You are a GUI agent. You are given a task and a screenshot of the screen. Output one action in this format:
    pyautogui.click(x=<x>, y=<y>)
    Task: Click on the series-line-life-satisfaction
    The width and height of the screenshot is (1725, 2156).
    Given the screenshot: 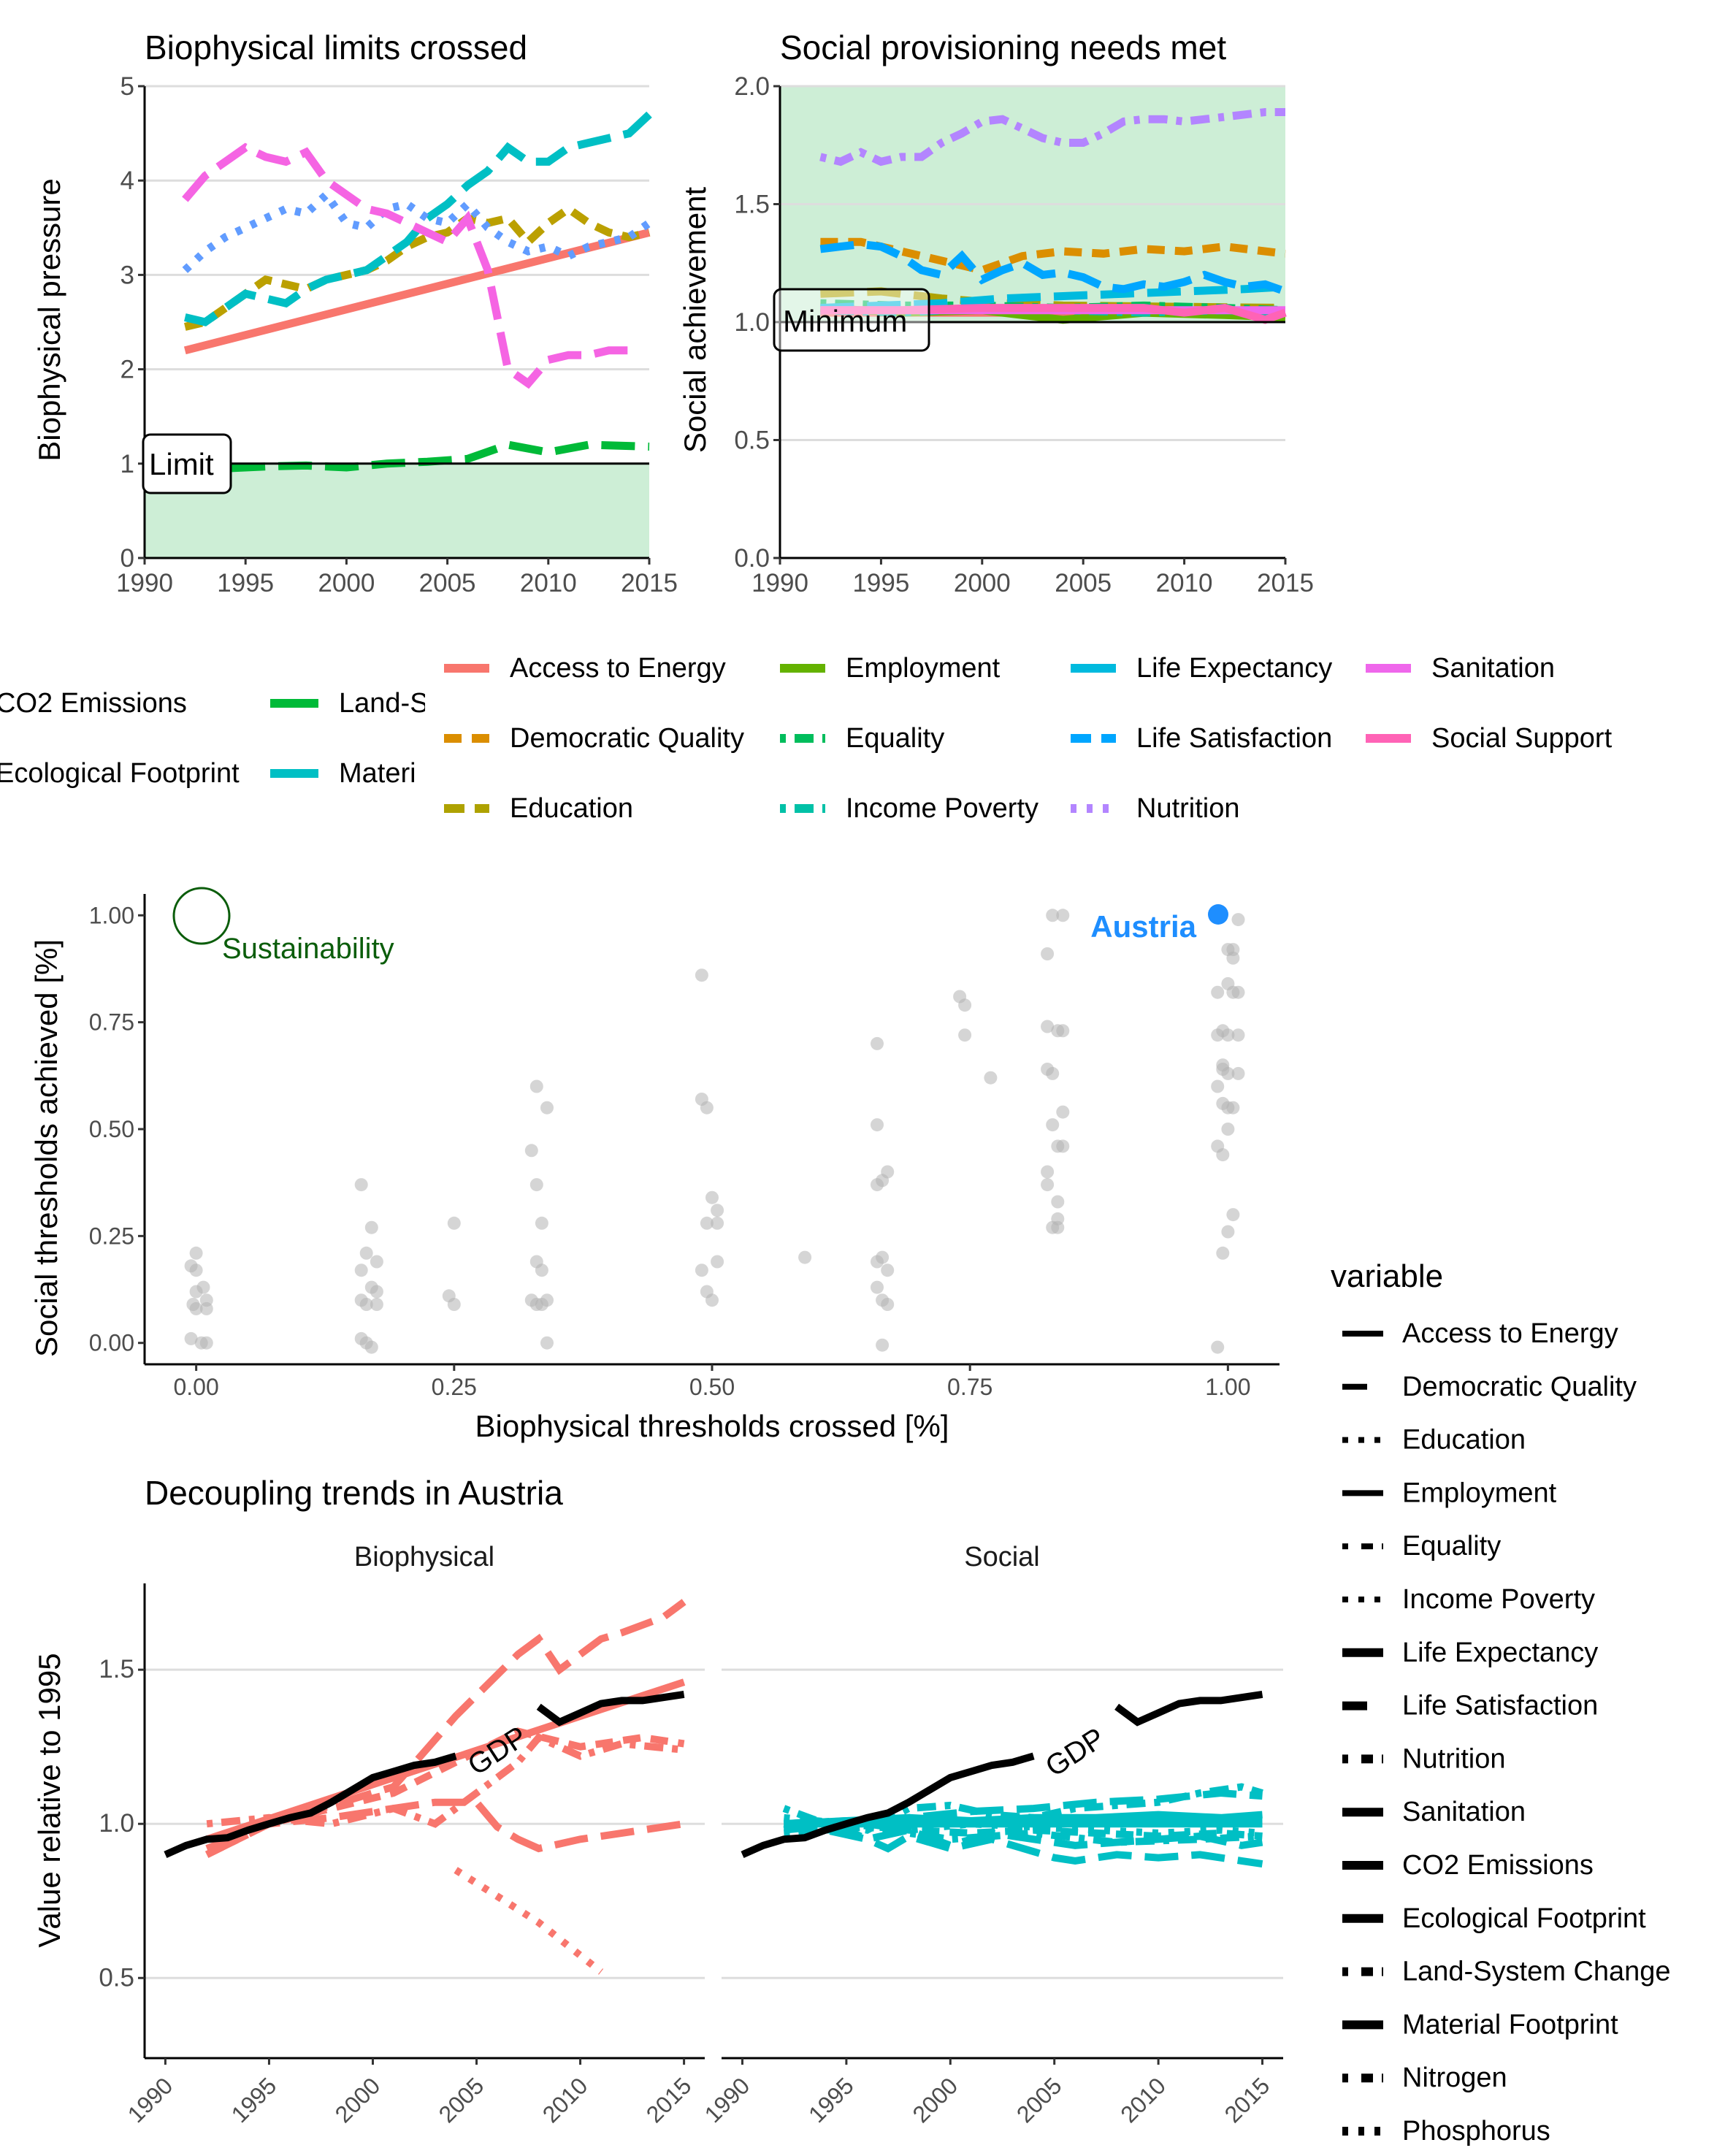 What is the action you would take?
    pyautogui.click(x=1053, y=268)
    